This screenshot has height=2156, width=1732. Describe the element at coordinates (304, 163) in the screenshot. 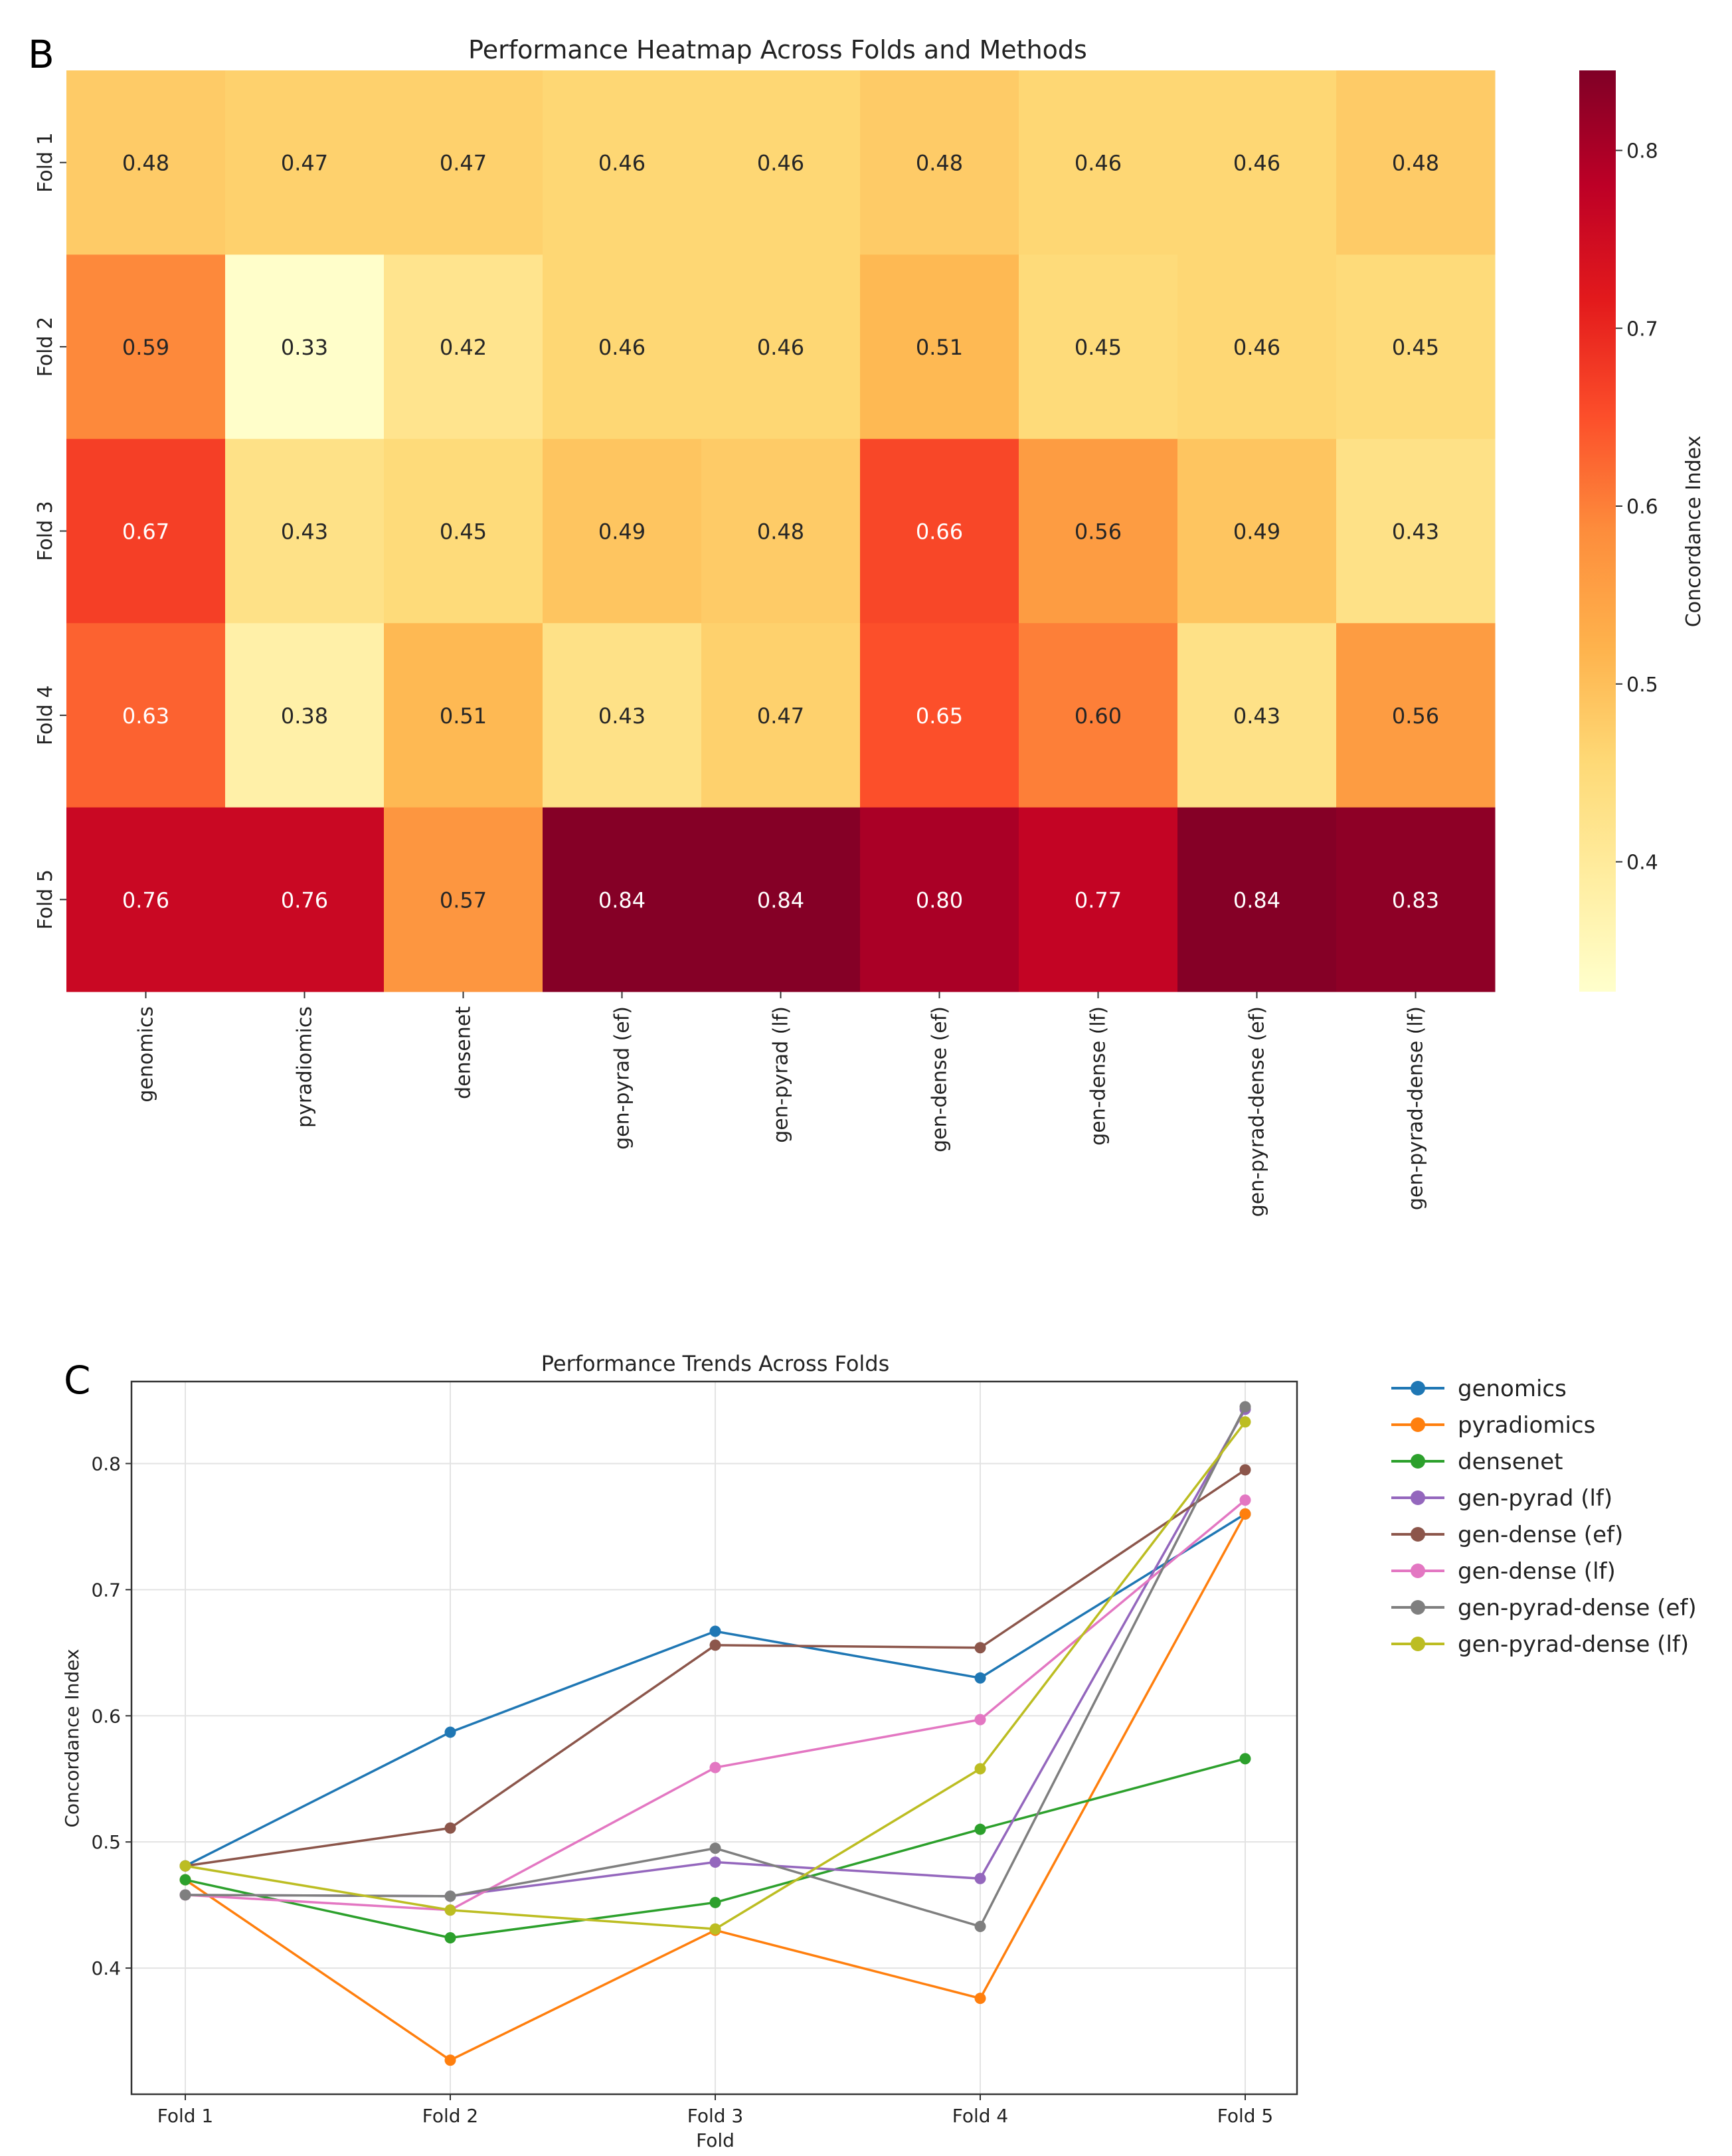

I see `heatmap-cell-value: 0.47` at that location.